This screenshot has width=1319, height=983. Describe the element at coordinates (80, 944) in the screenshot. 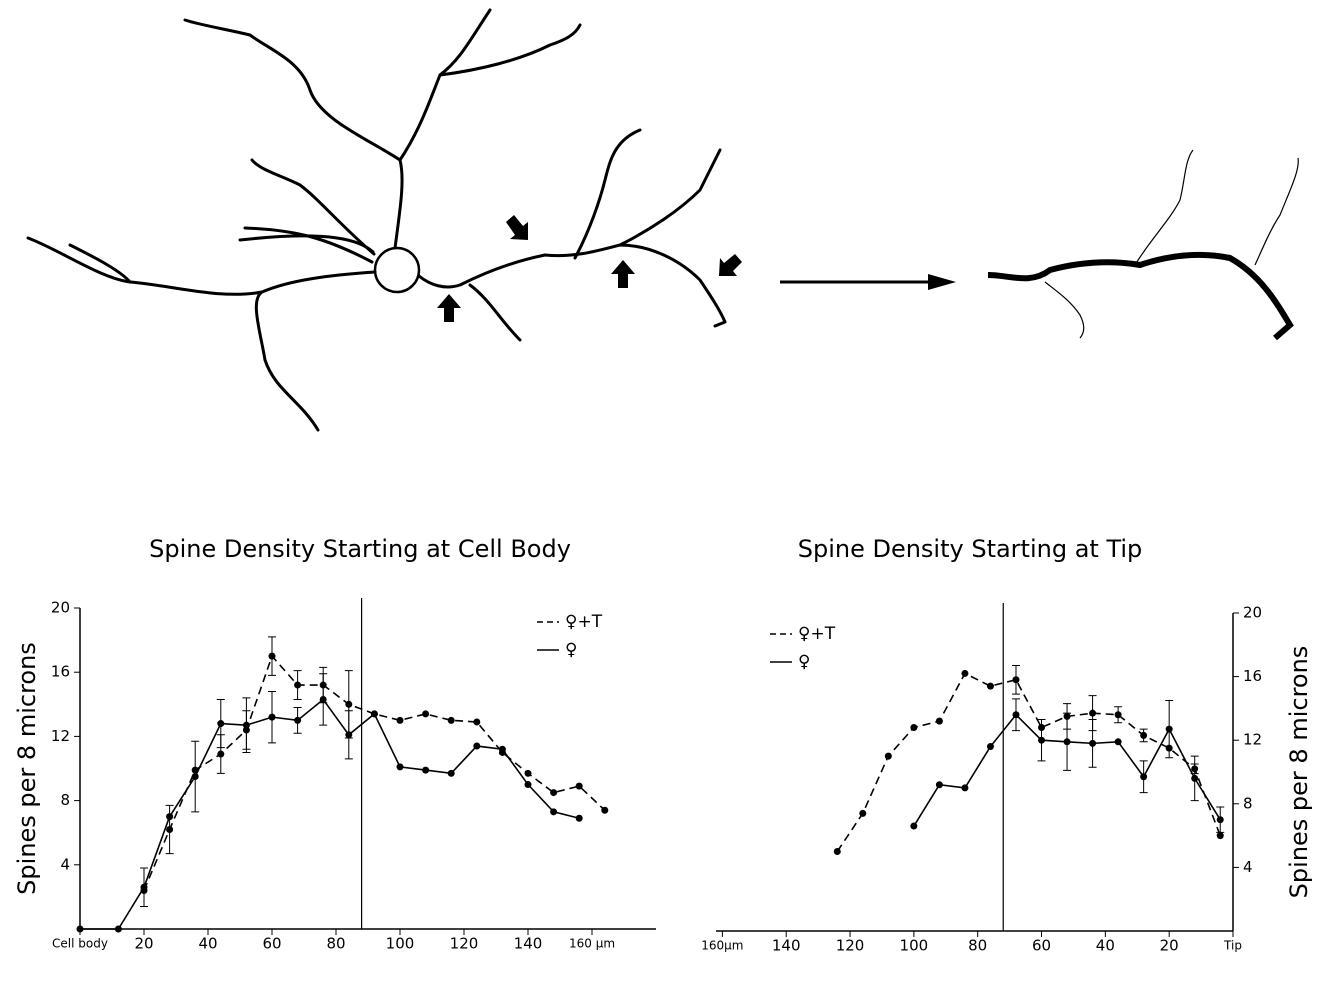

I see `x-tick-label: Cell body` at that location.